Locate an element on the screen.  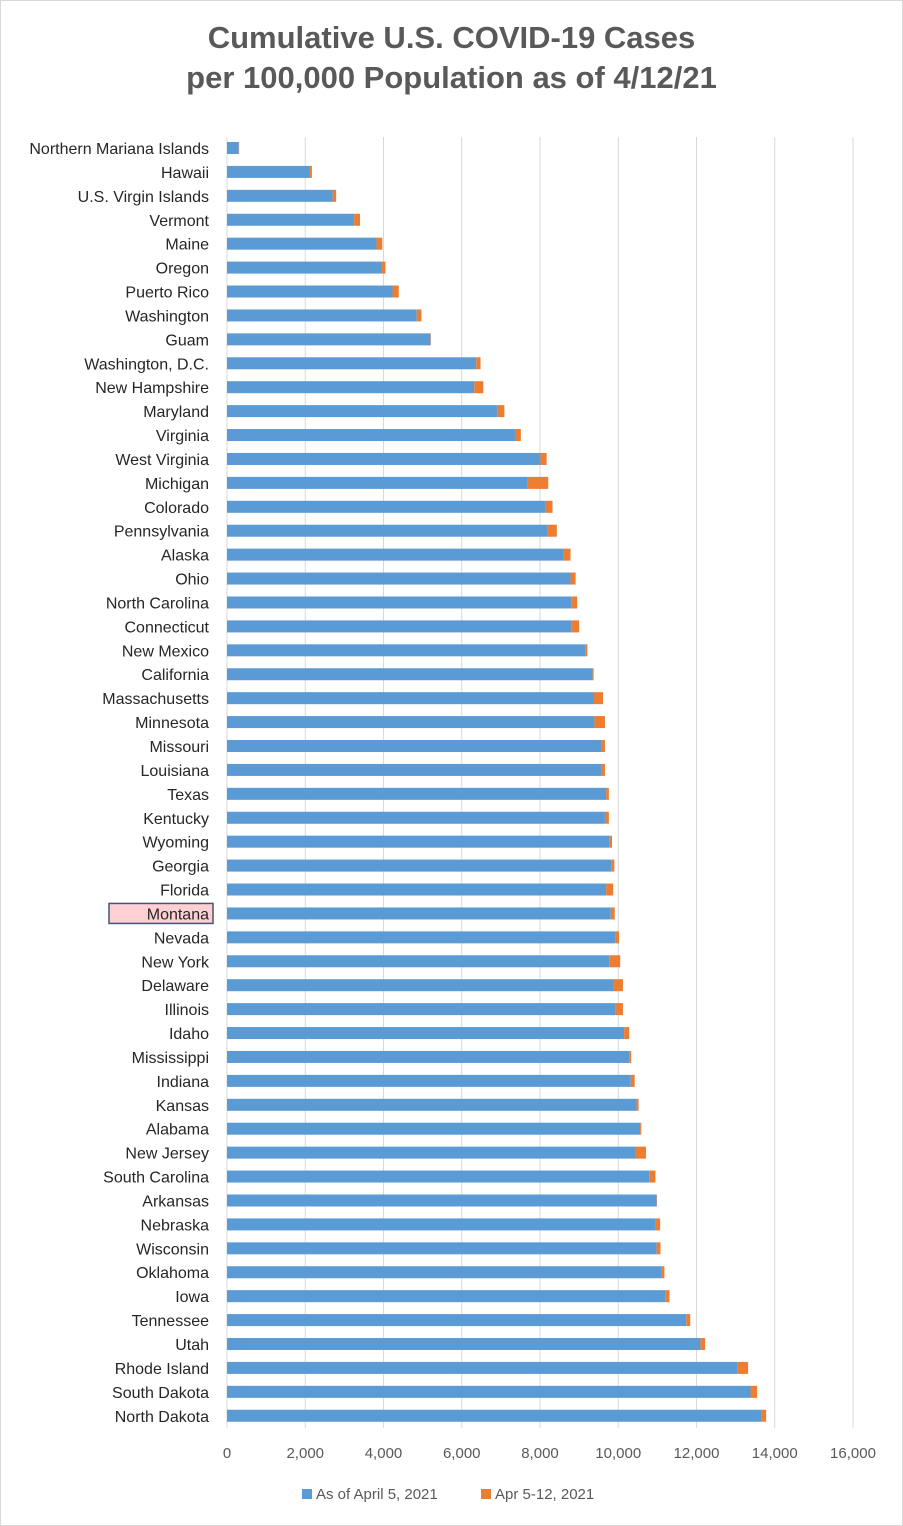
x-tick-label: 16,000 is located at coordinates (853, 1453).